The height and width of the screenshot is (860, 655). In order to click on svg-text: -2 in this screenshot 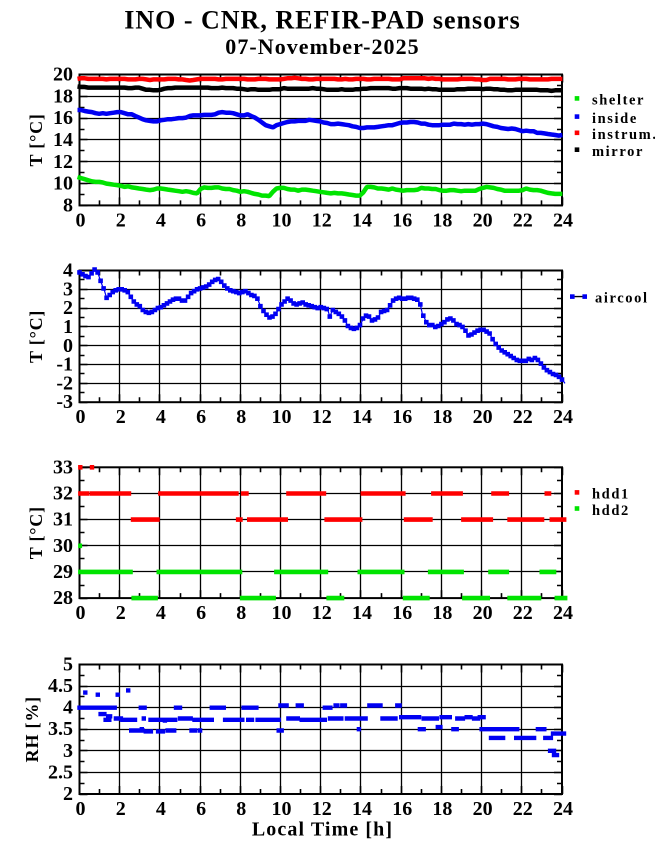, I will do `click(64, 383)`.